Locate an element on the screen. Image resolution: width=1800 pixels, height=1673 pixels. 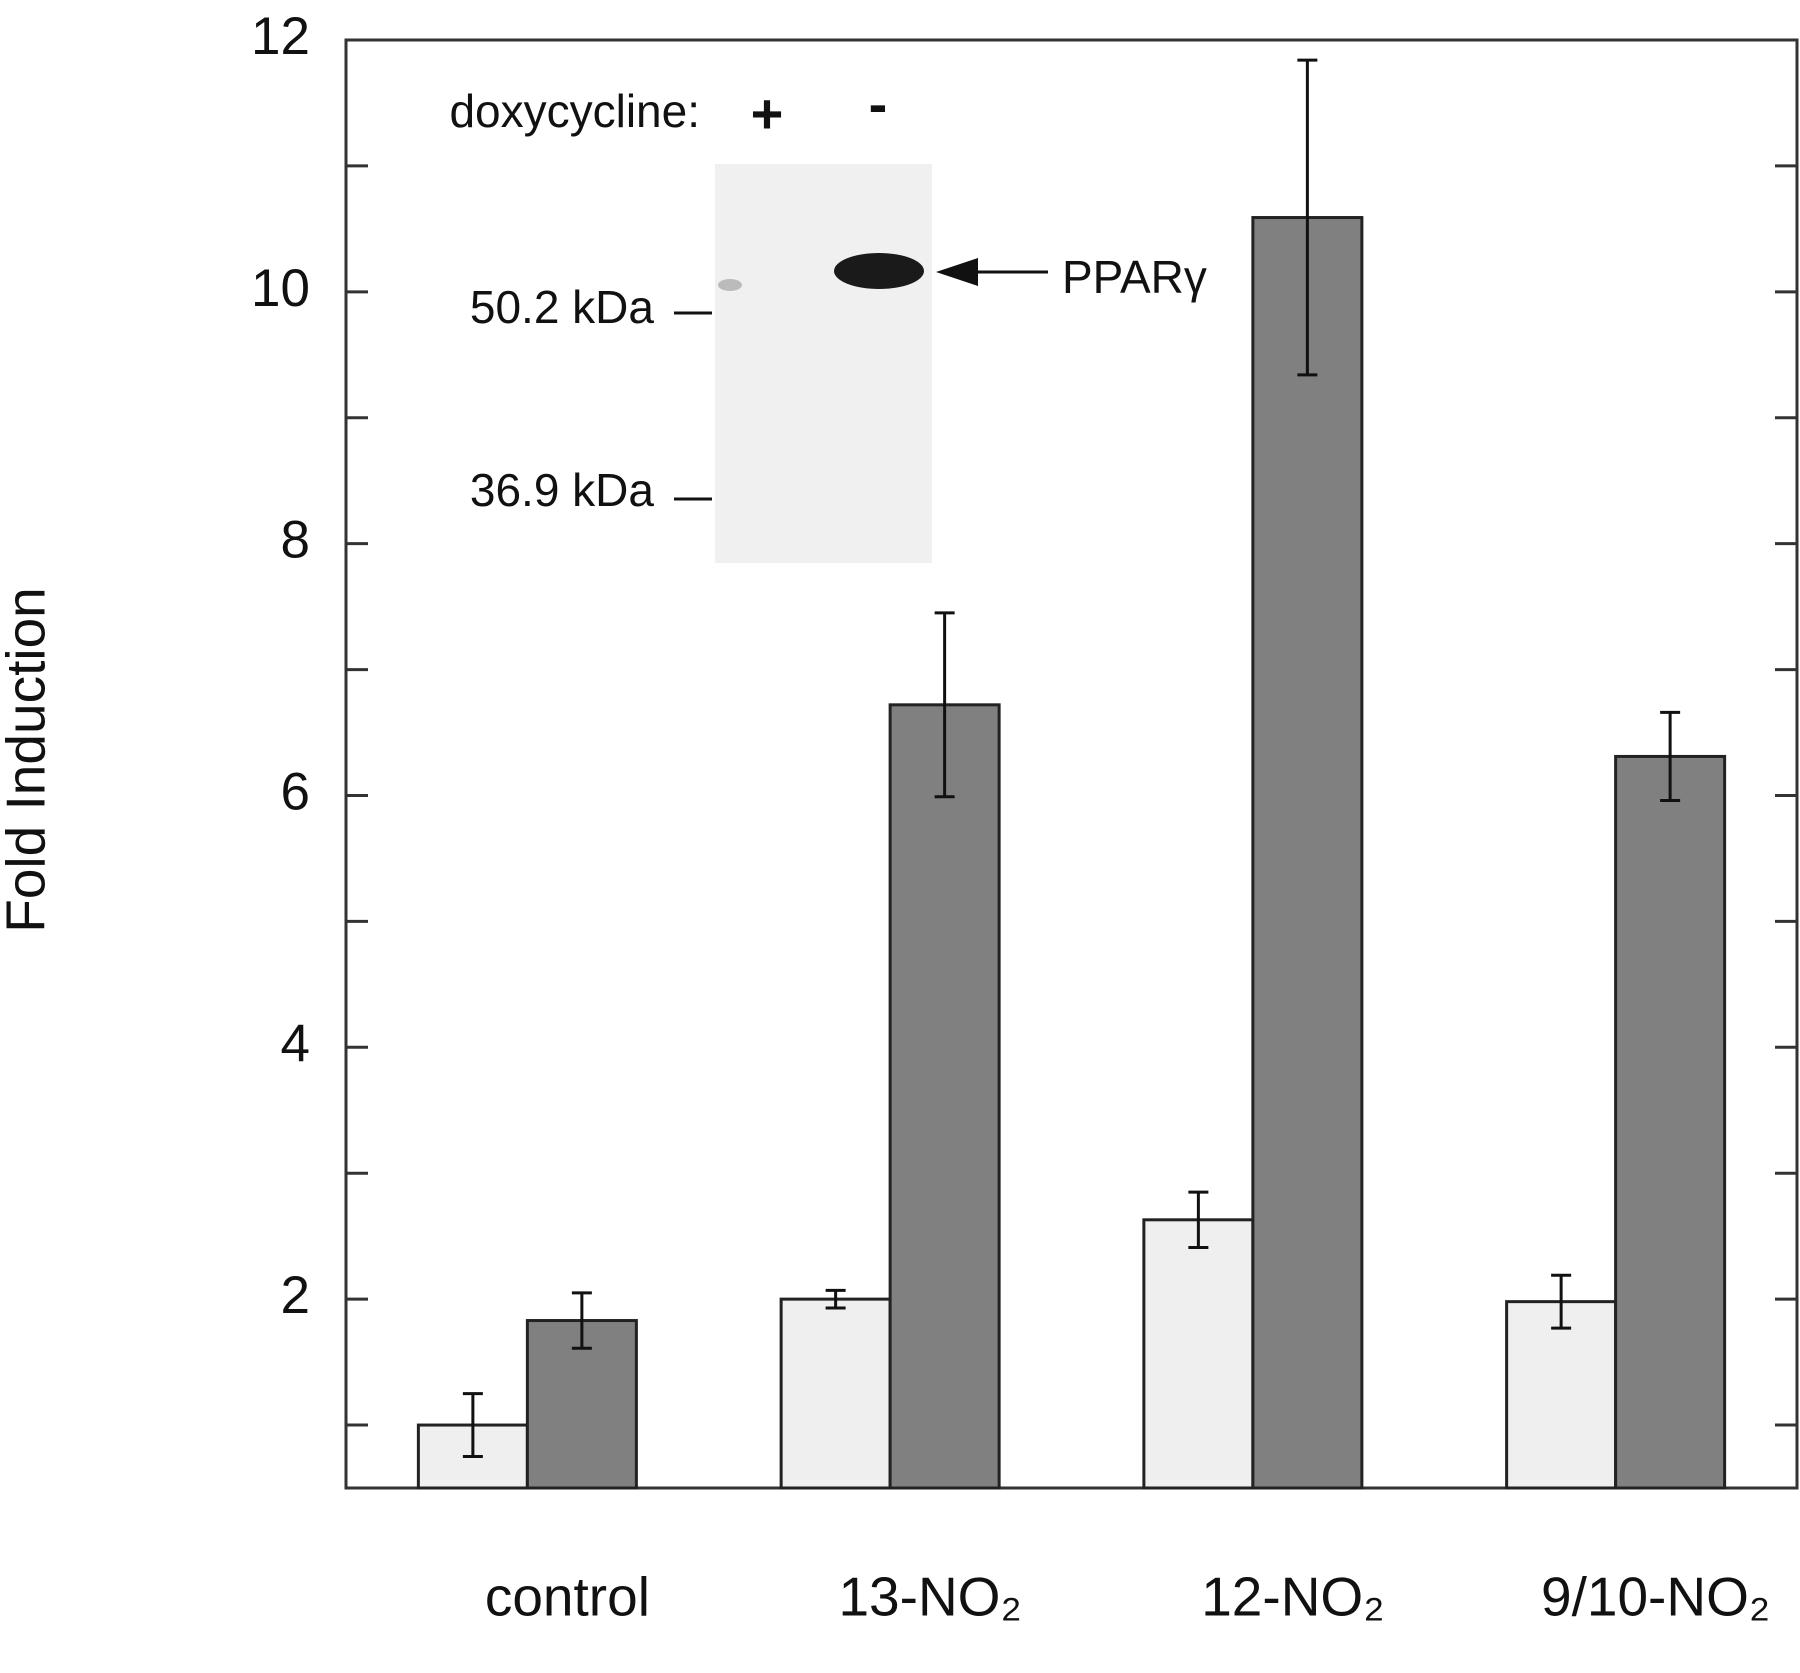
arrow-head is located at coordinates (957, 272).